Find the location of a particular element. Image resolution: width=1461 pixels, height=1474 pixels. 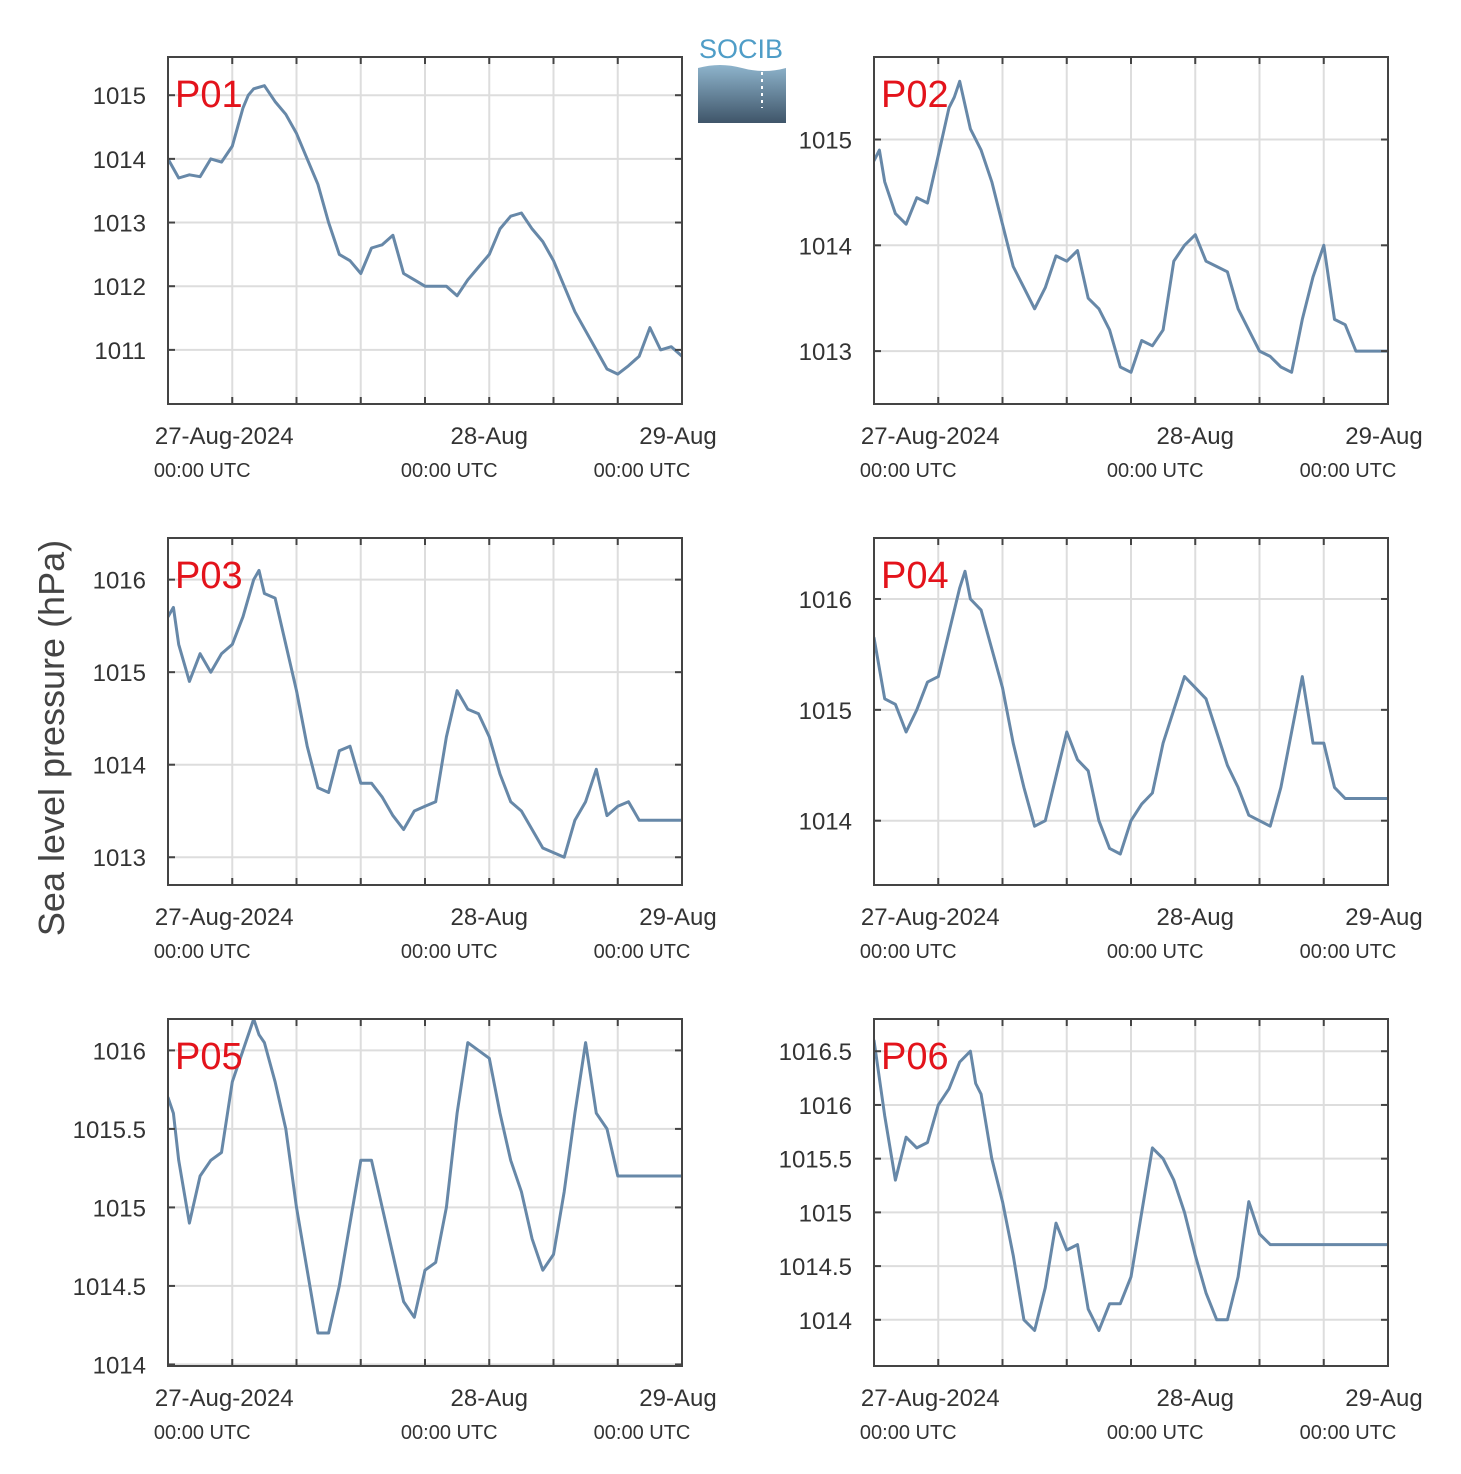

y-tick-label: 1016.5 is located at coordinates (815, 1052).